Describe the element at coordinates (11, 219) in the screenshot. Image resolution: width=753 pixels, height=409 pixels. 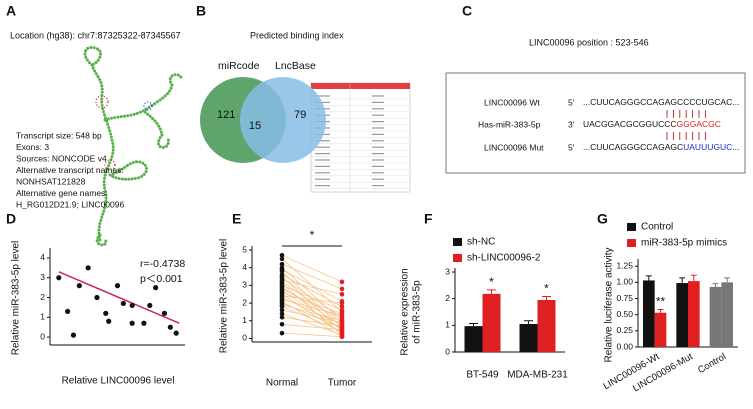
I see `panel-letter: D` at that location.